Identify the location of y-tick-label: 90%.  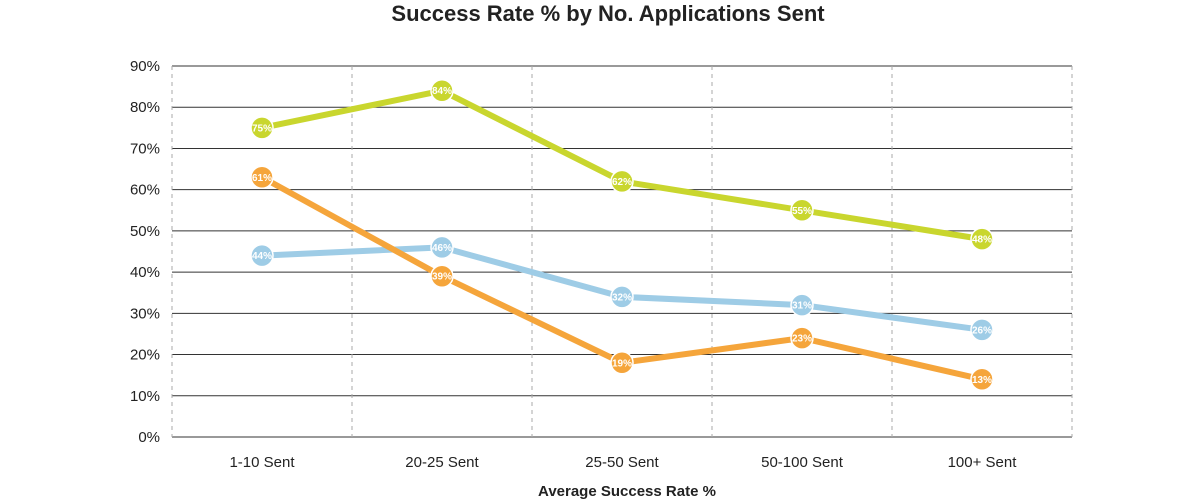
(145, 66).